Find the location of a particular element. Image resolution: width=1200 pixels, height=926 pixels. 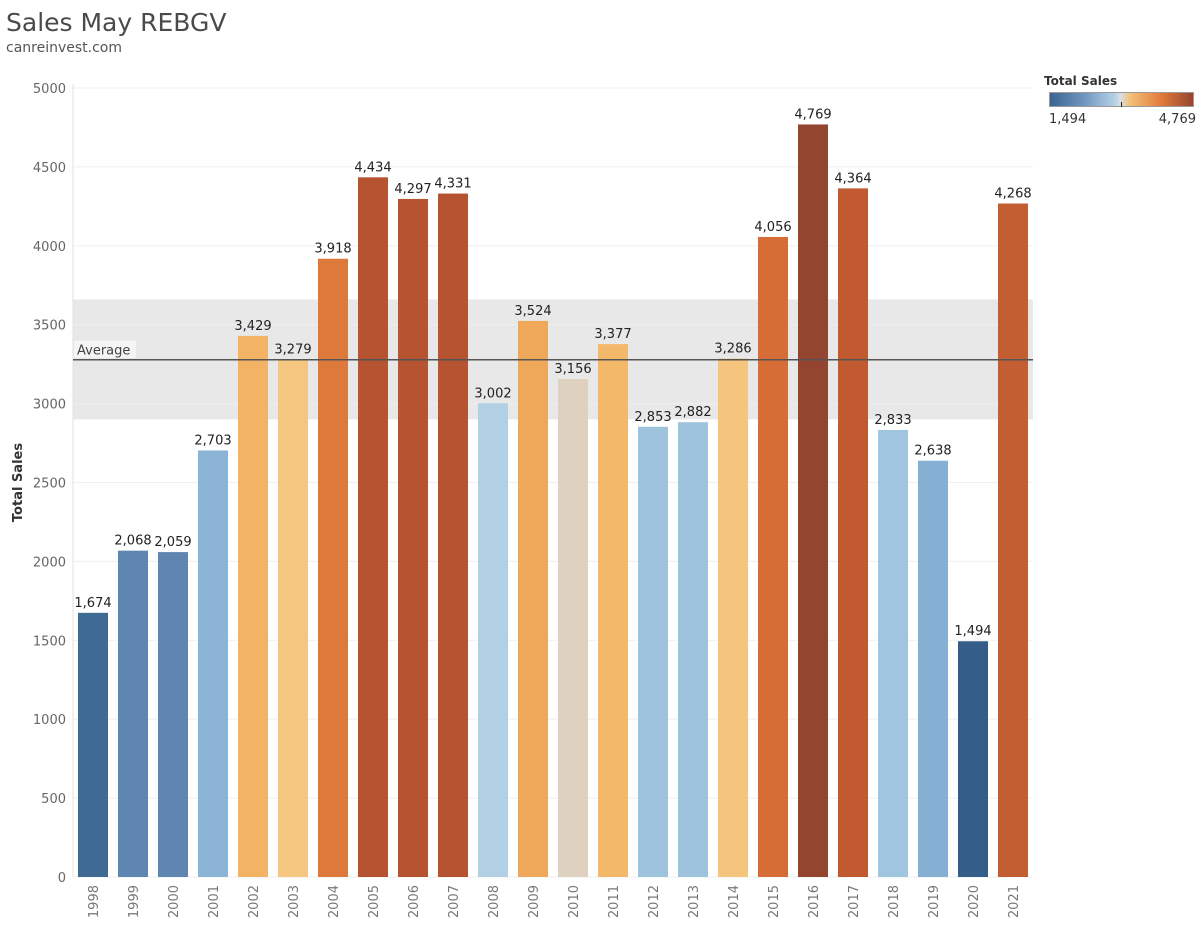

y-axis-title: Total Sales is located at coordinates (18, 482).